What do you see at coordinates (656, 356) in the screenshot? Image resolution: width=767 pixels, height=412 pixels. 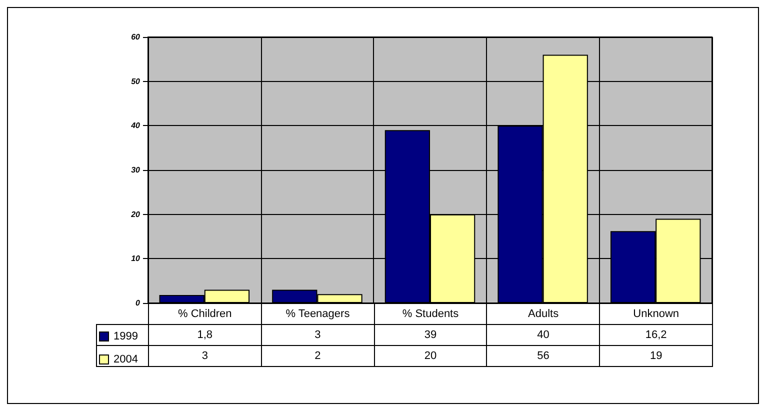 I see `data-label: 19` at bounding box center [656, 356].